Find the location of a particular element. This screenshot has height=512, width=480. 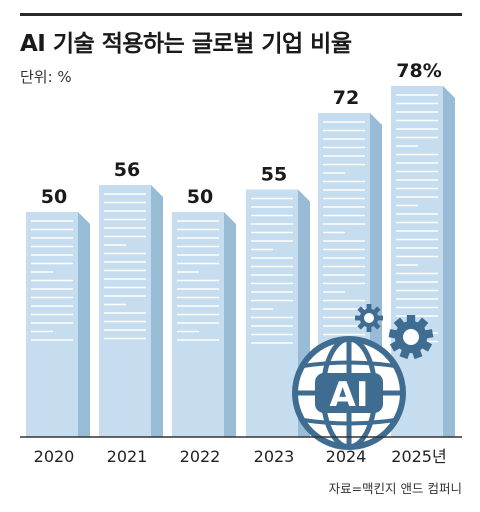

category-label: 2021 is located at coordinates (127, 456).